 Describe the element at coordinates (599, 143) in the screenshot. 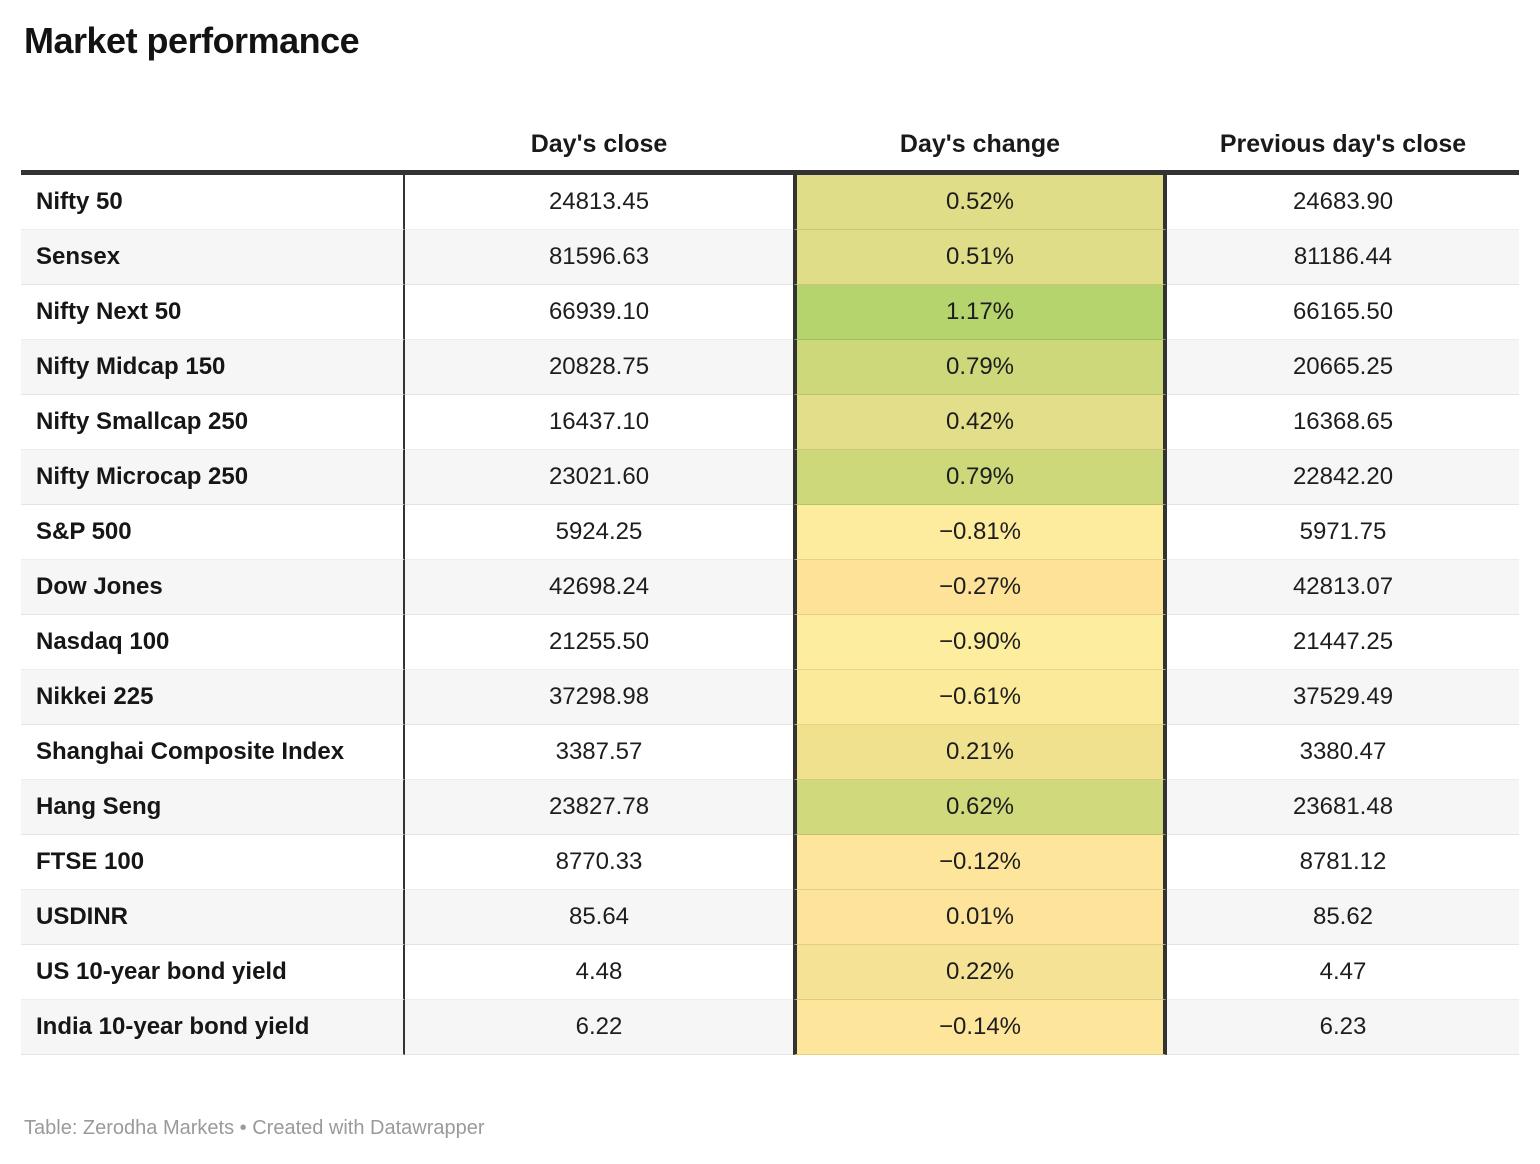

I see `column-header-days-close: Day's close` at that location.